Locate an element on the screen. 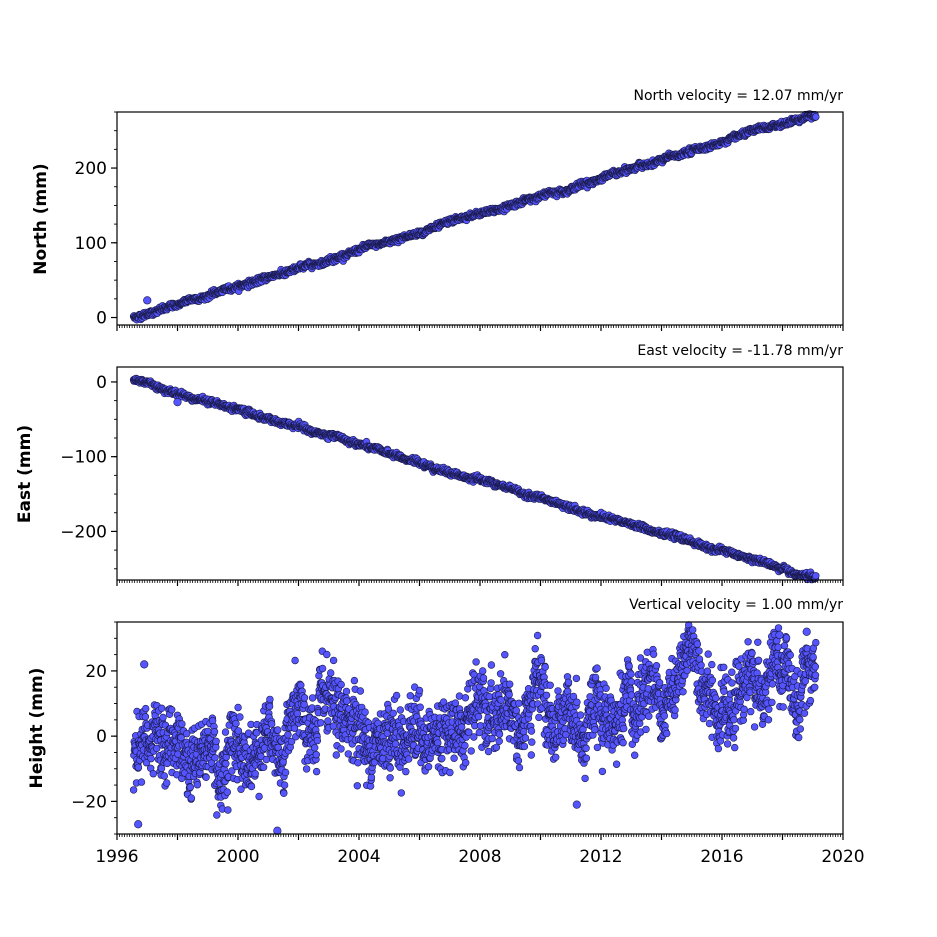  y-tick-label: 200 is located at coordinates (91, 169).